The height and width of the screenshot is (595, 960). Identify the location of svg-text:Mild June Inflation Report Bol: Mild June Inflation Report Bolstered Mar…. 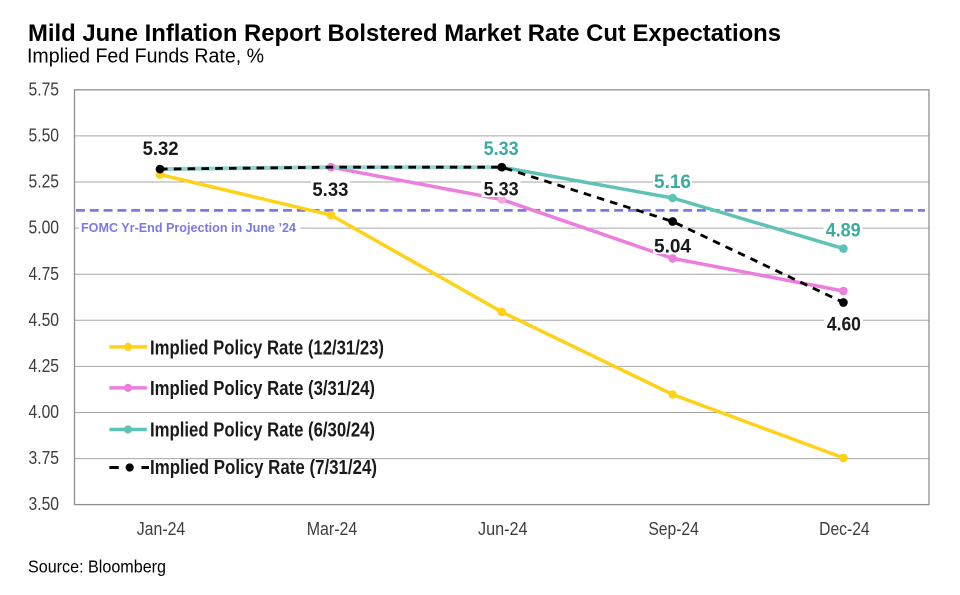
(404, 33).